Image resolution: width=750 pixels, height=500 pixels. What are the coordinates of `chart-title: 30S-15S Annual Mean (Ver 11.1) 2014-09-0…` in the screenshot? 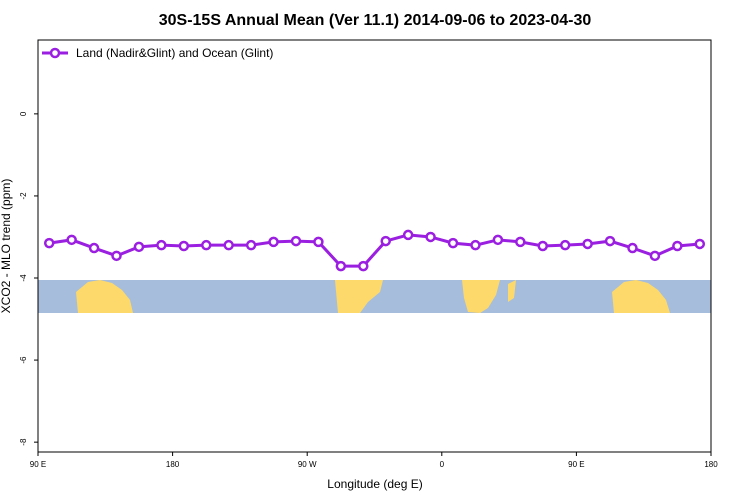 It's located at (375, 20).